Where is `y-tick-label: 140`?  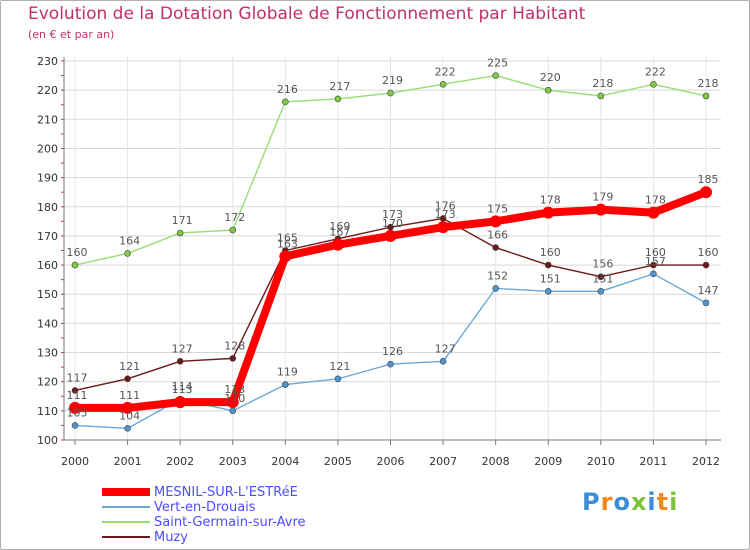 y-tick-label: 140 is located at coordinates (47, 323).